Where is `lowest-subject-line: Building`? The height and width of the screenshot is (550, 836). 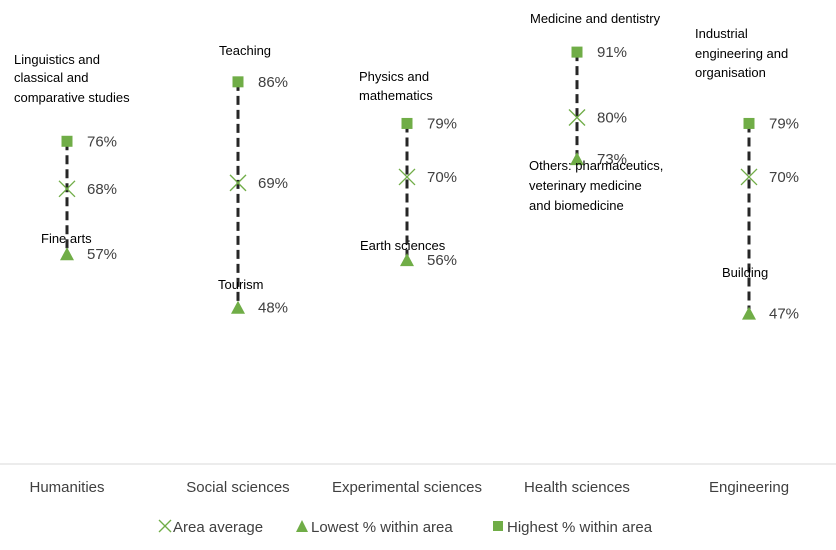
lowest-subject-line: Building is located at coordinates (745, 272).